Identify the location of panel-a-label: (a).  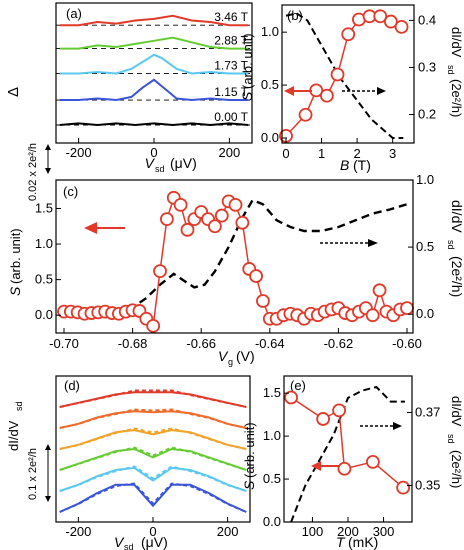
(74, 13).